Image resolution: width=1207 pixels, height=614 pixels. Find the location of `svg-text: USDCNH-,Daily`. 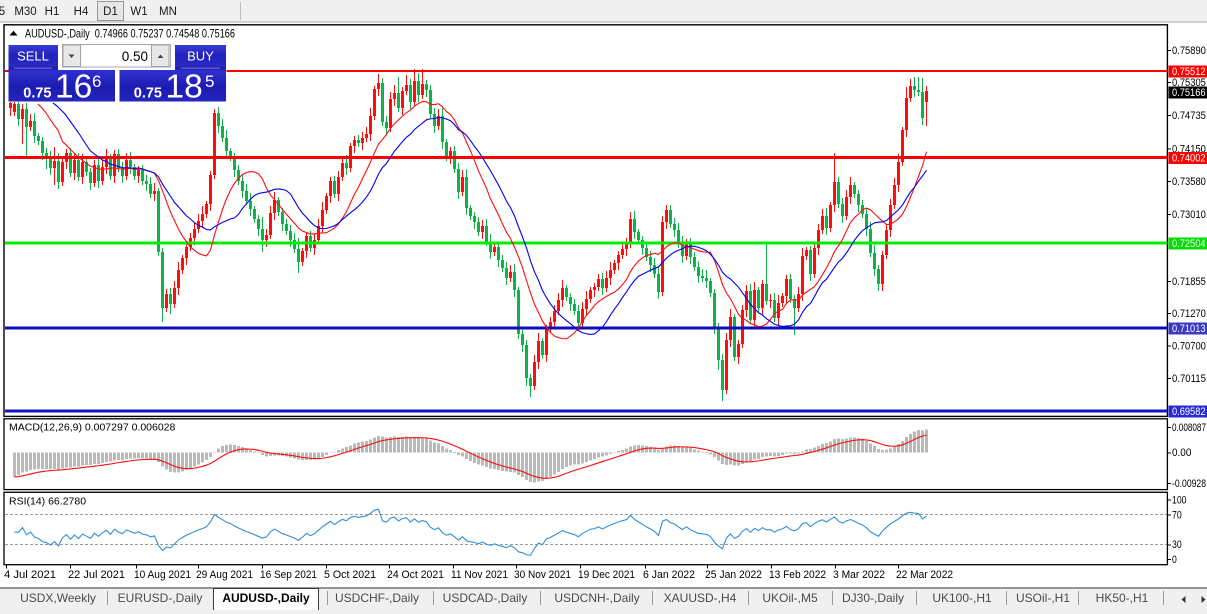

svg-text: USDCNH-,Daily is located at coordinates (596, 598).